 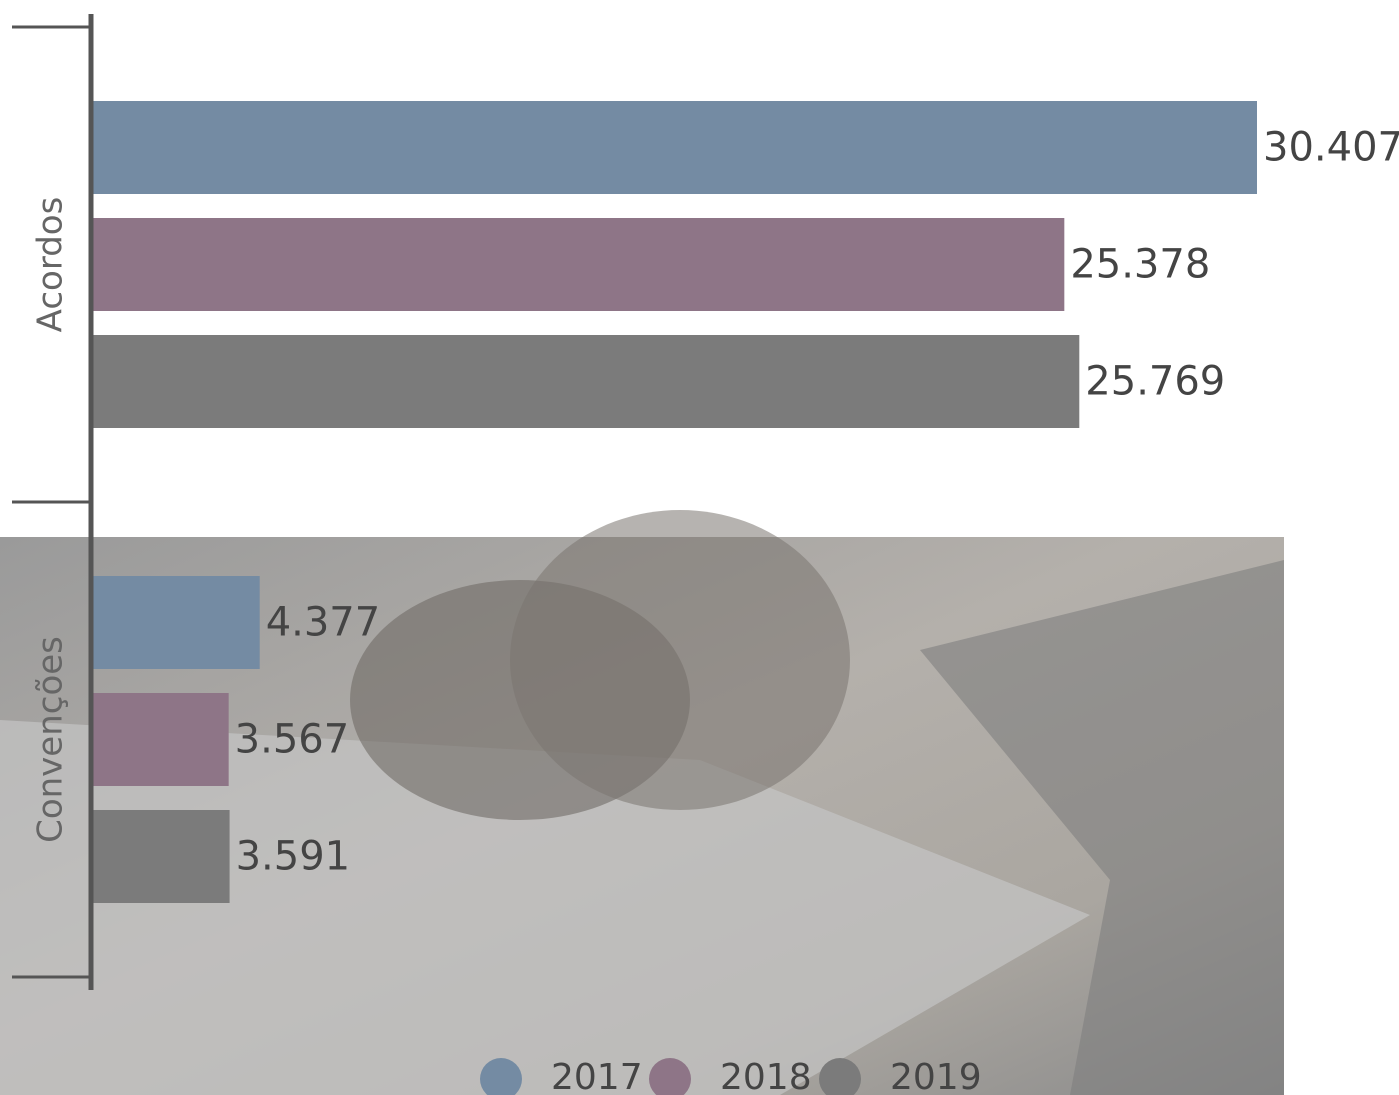 What do you see at coordinates (1140, 265) in the screenshot?
I see `value-label: 25.378` at bounding box center [1140, 265].